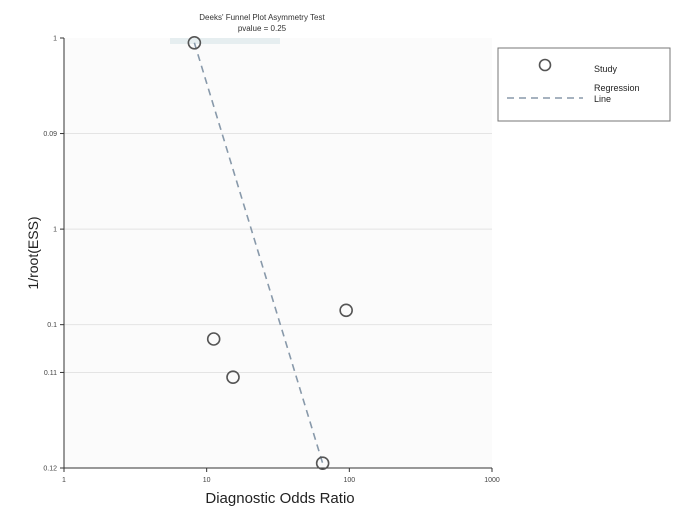 The height and width of the screenshot is (516, 673). Describe the element at coordinates (279, 498) in the screenshot. I see `x-axis-title: Diagnostic Odds Ratio` at that location.